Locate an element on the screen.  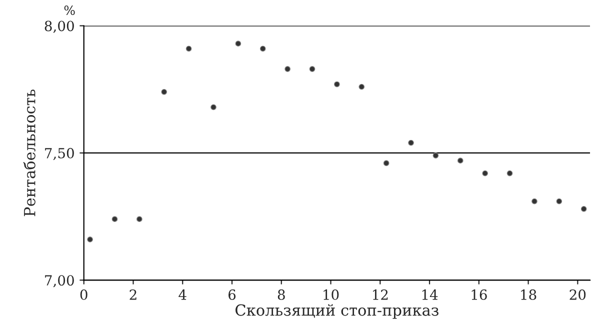
x-tick-label: 16 is located at coordinates (479, 294).